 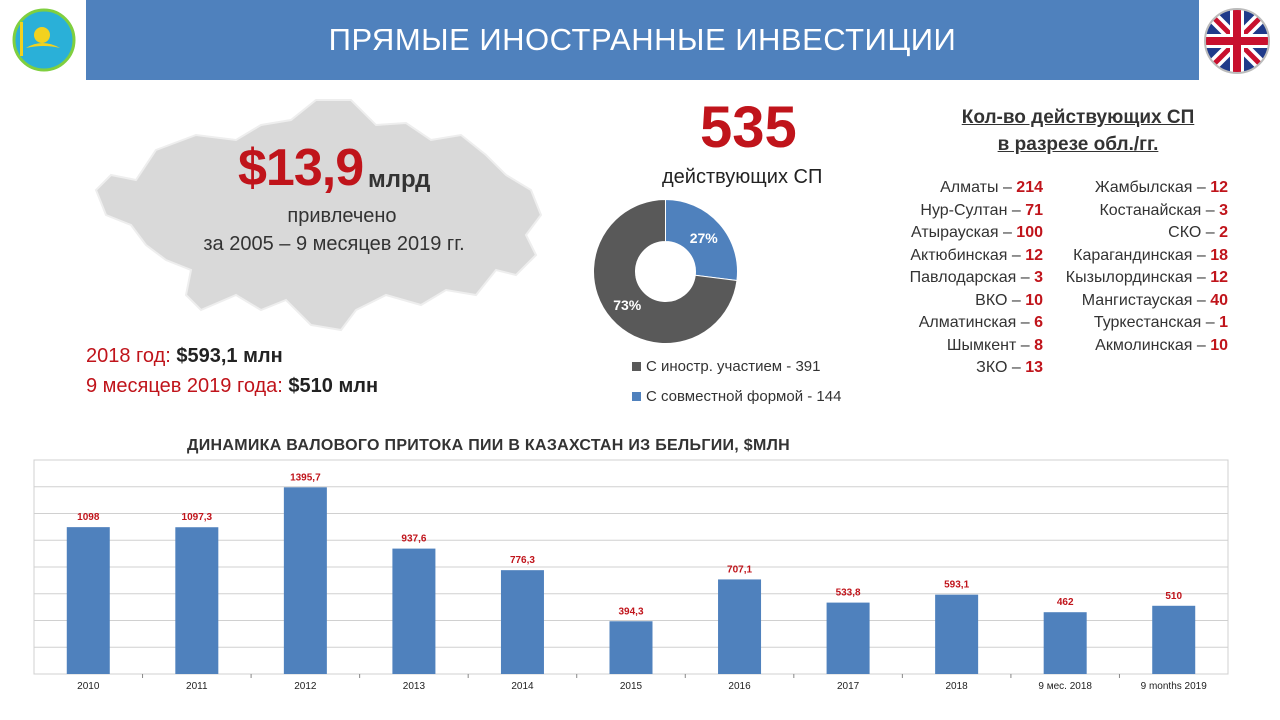 What do you see at coordinates (976, 322) in the screenshot?
I see `region-name: Алматинская –` at bounding box center [976, 322].